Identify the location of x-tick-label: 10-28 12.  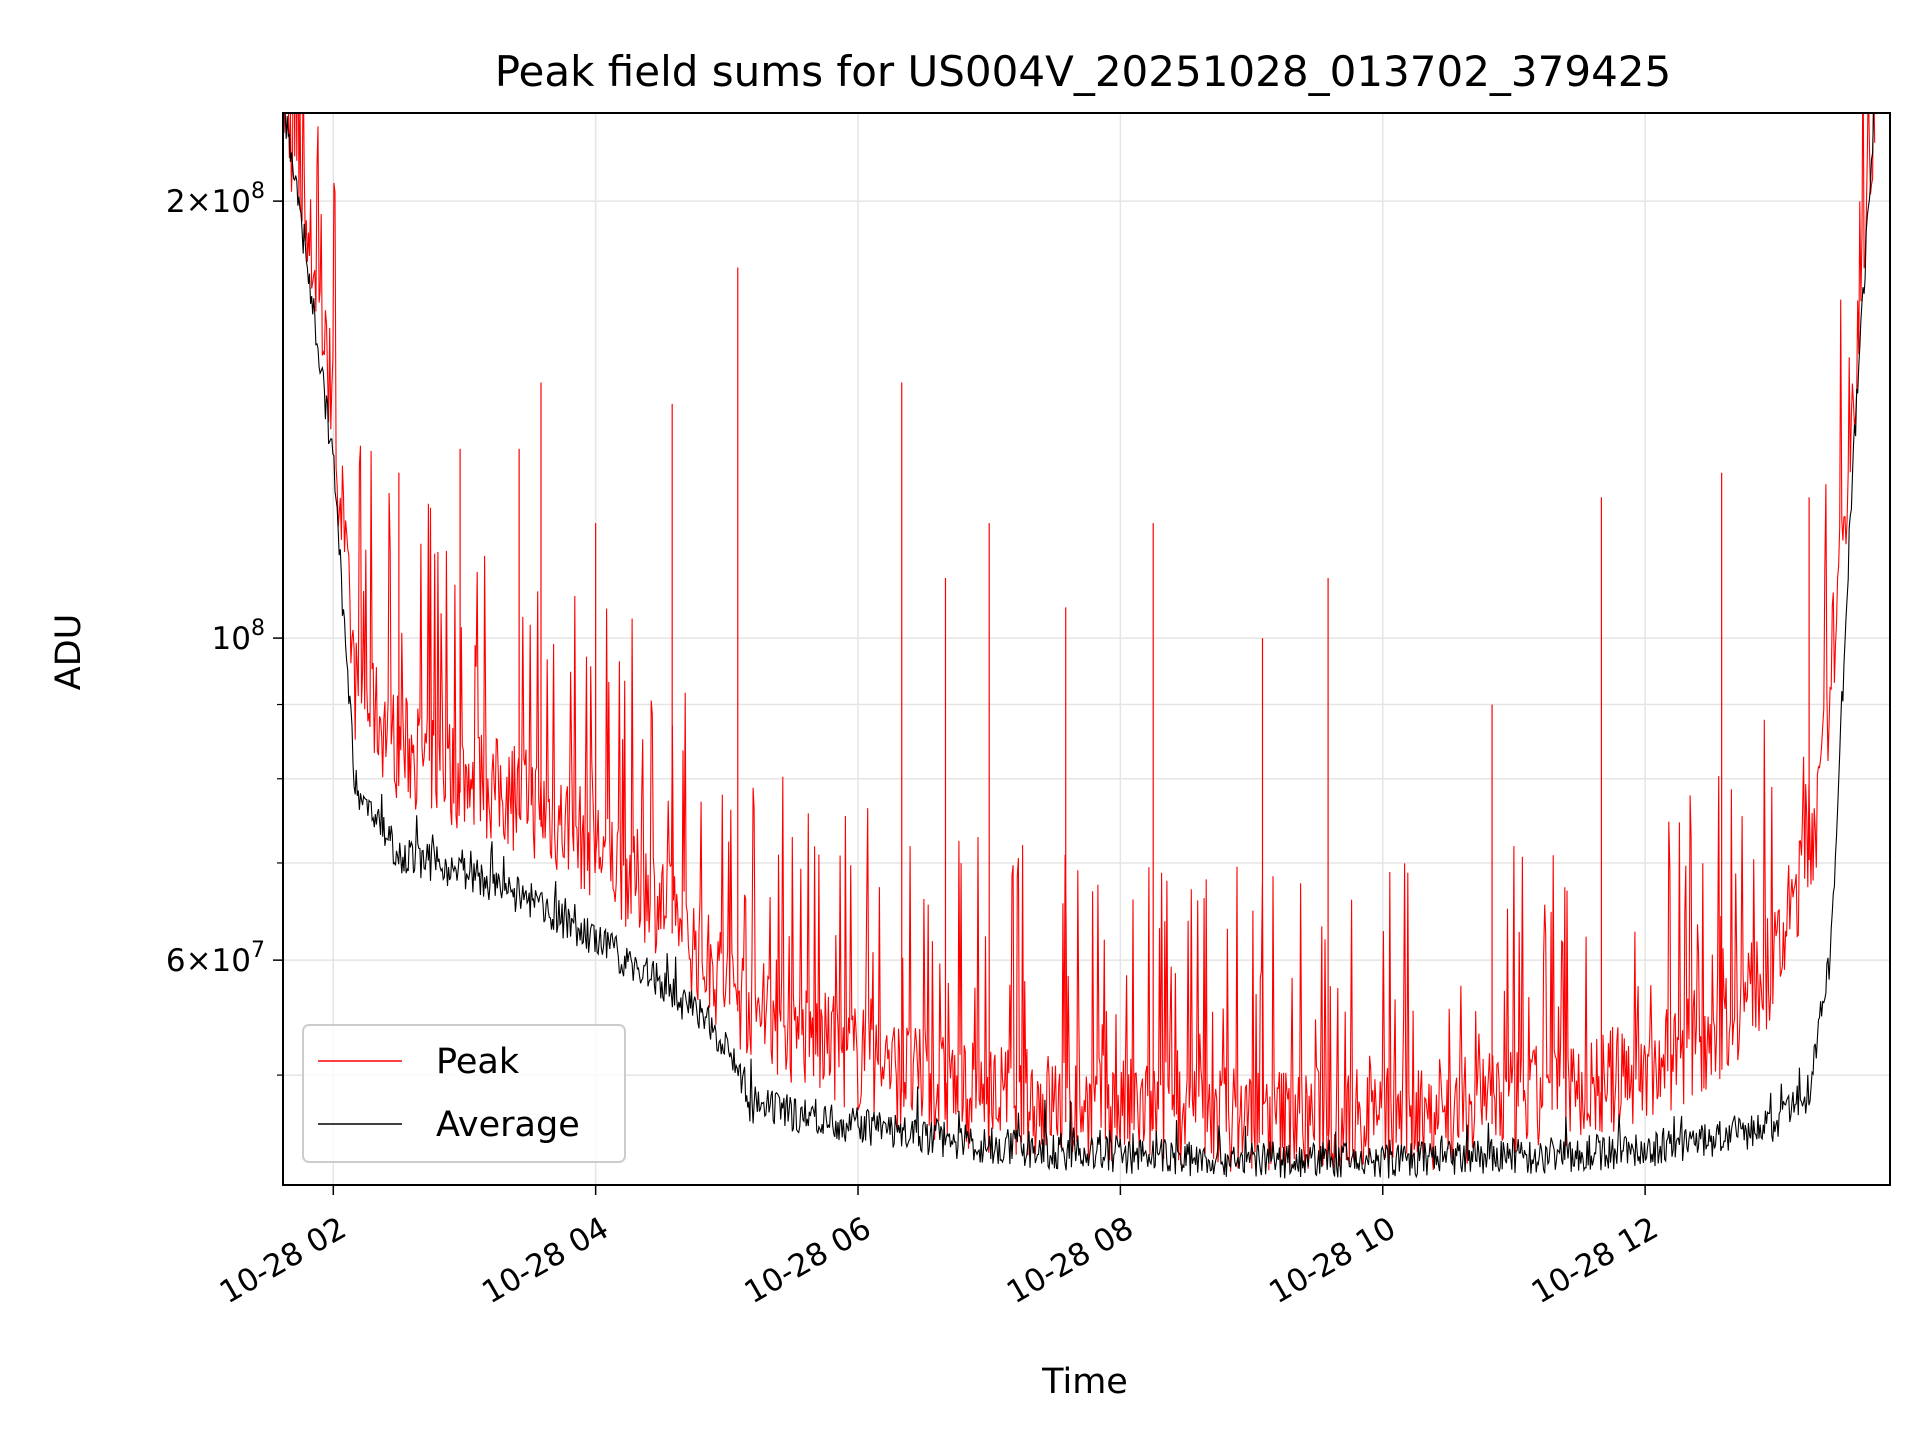
(1595, 1260).